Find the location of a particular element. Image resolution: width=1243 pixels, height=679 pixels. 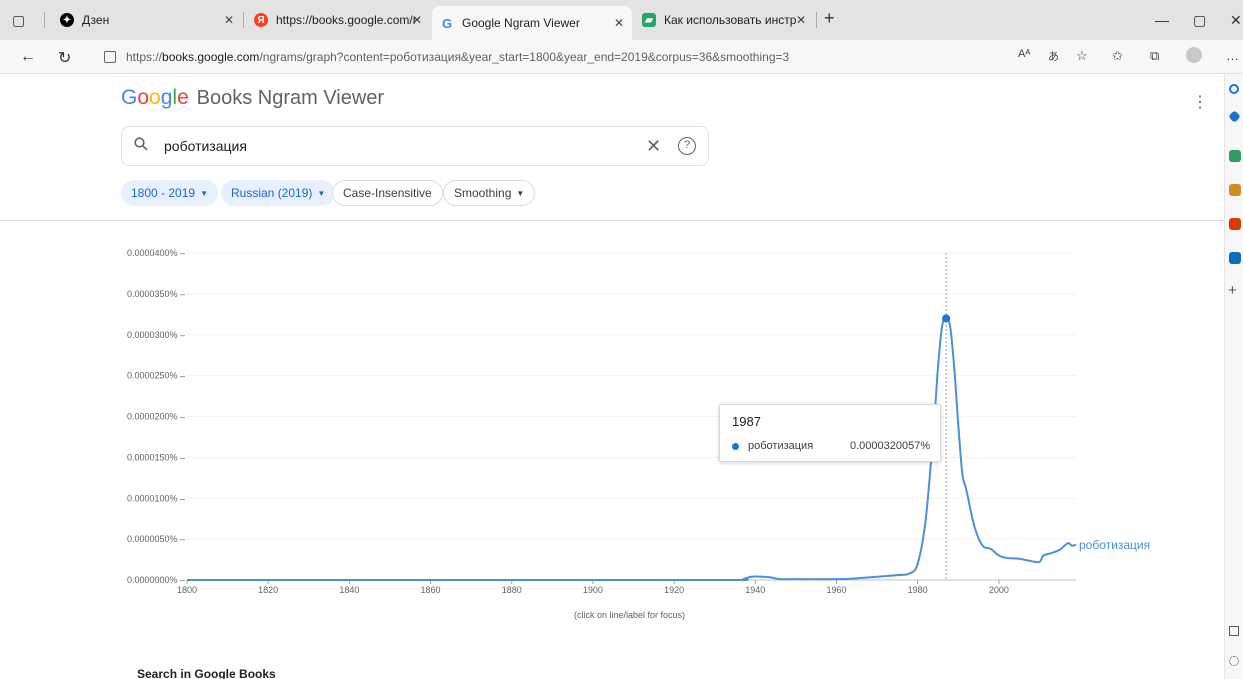

ngram-logo: Google Books Ngram Viewer is located at coordinates (252, 98).